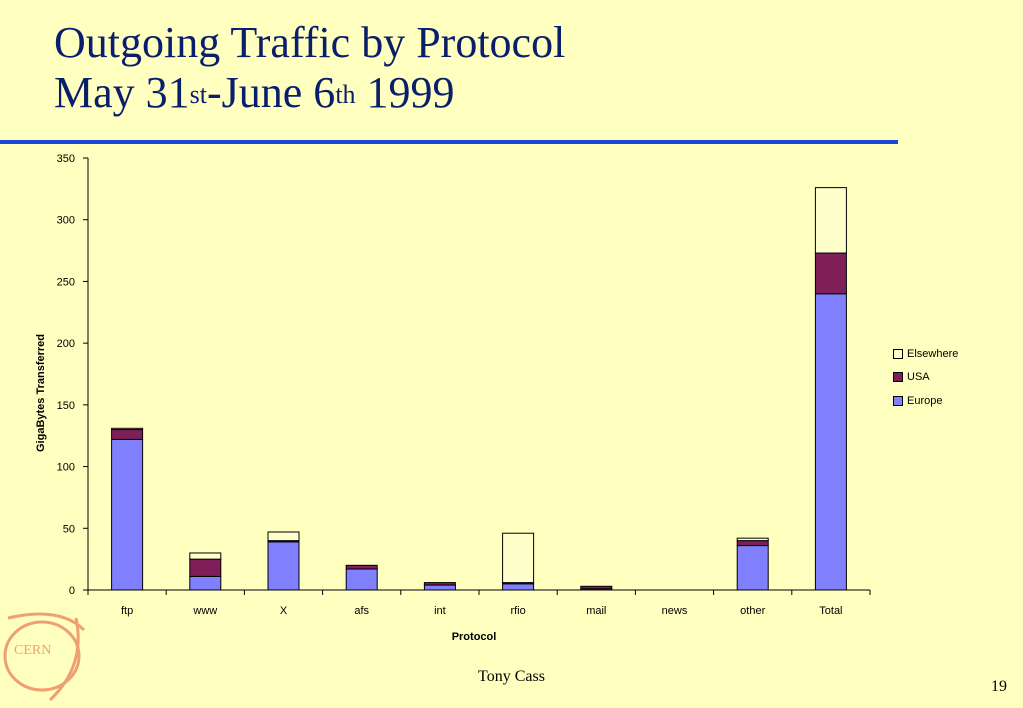 The image size is (1023, 708). What do you see at coordinates (41, 393) in the screenshot?
I see `y-axis-label: GigaBytes Transferred` at bounding box center [41, 393].